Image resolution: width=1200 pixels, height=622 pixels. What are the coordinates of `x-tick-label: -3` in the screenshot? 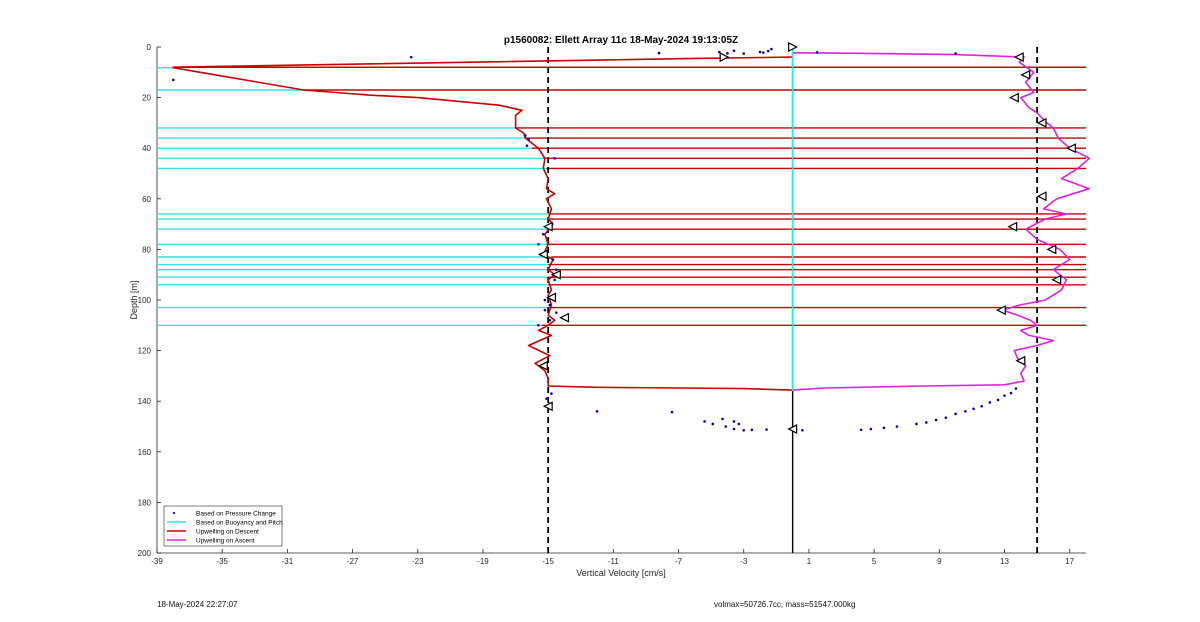 It's located at (744, 561).